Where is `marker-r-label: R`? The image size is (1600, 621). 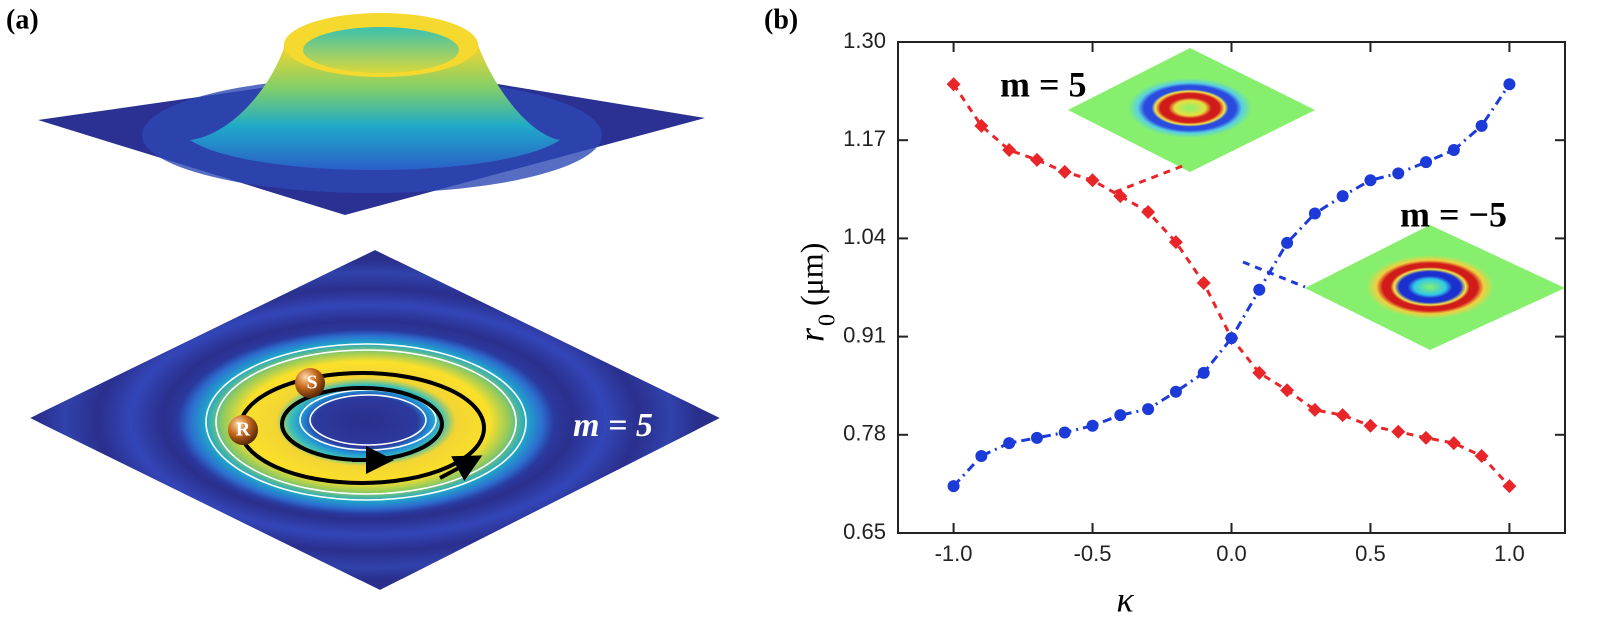
marker-r-label: R is located at coordinates (243, 430).